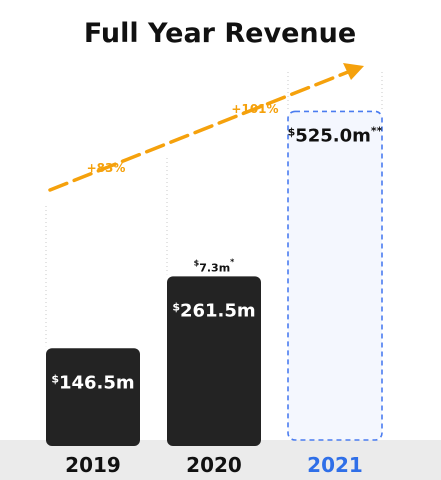 This screenshot has height=480, width=441. I want to click on bar-2019, so click(93, 397).